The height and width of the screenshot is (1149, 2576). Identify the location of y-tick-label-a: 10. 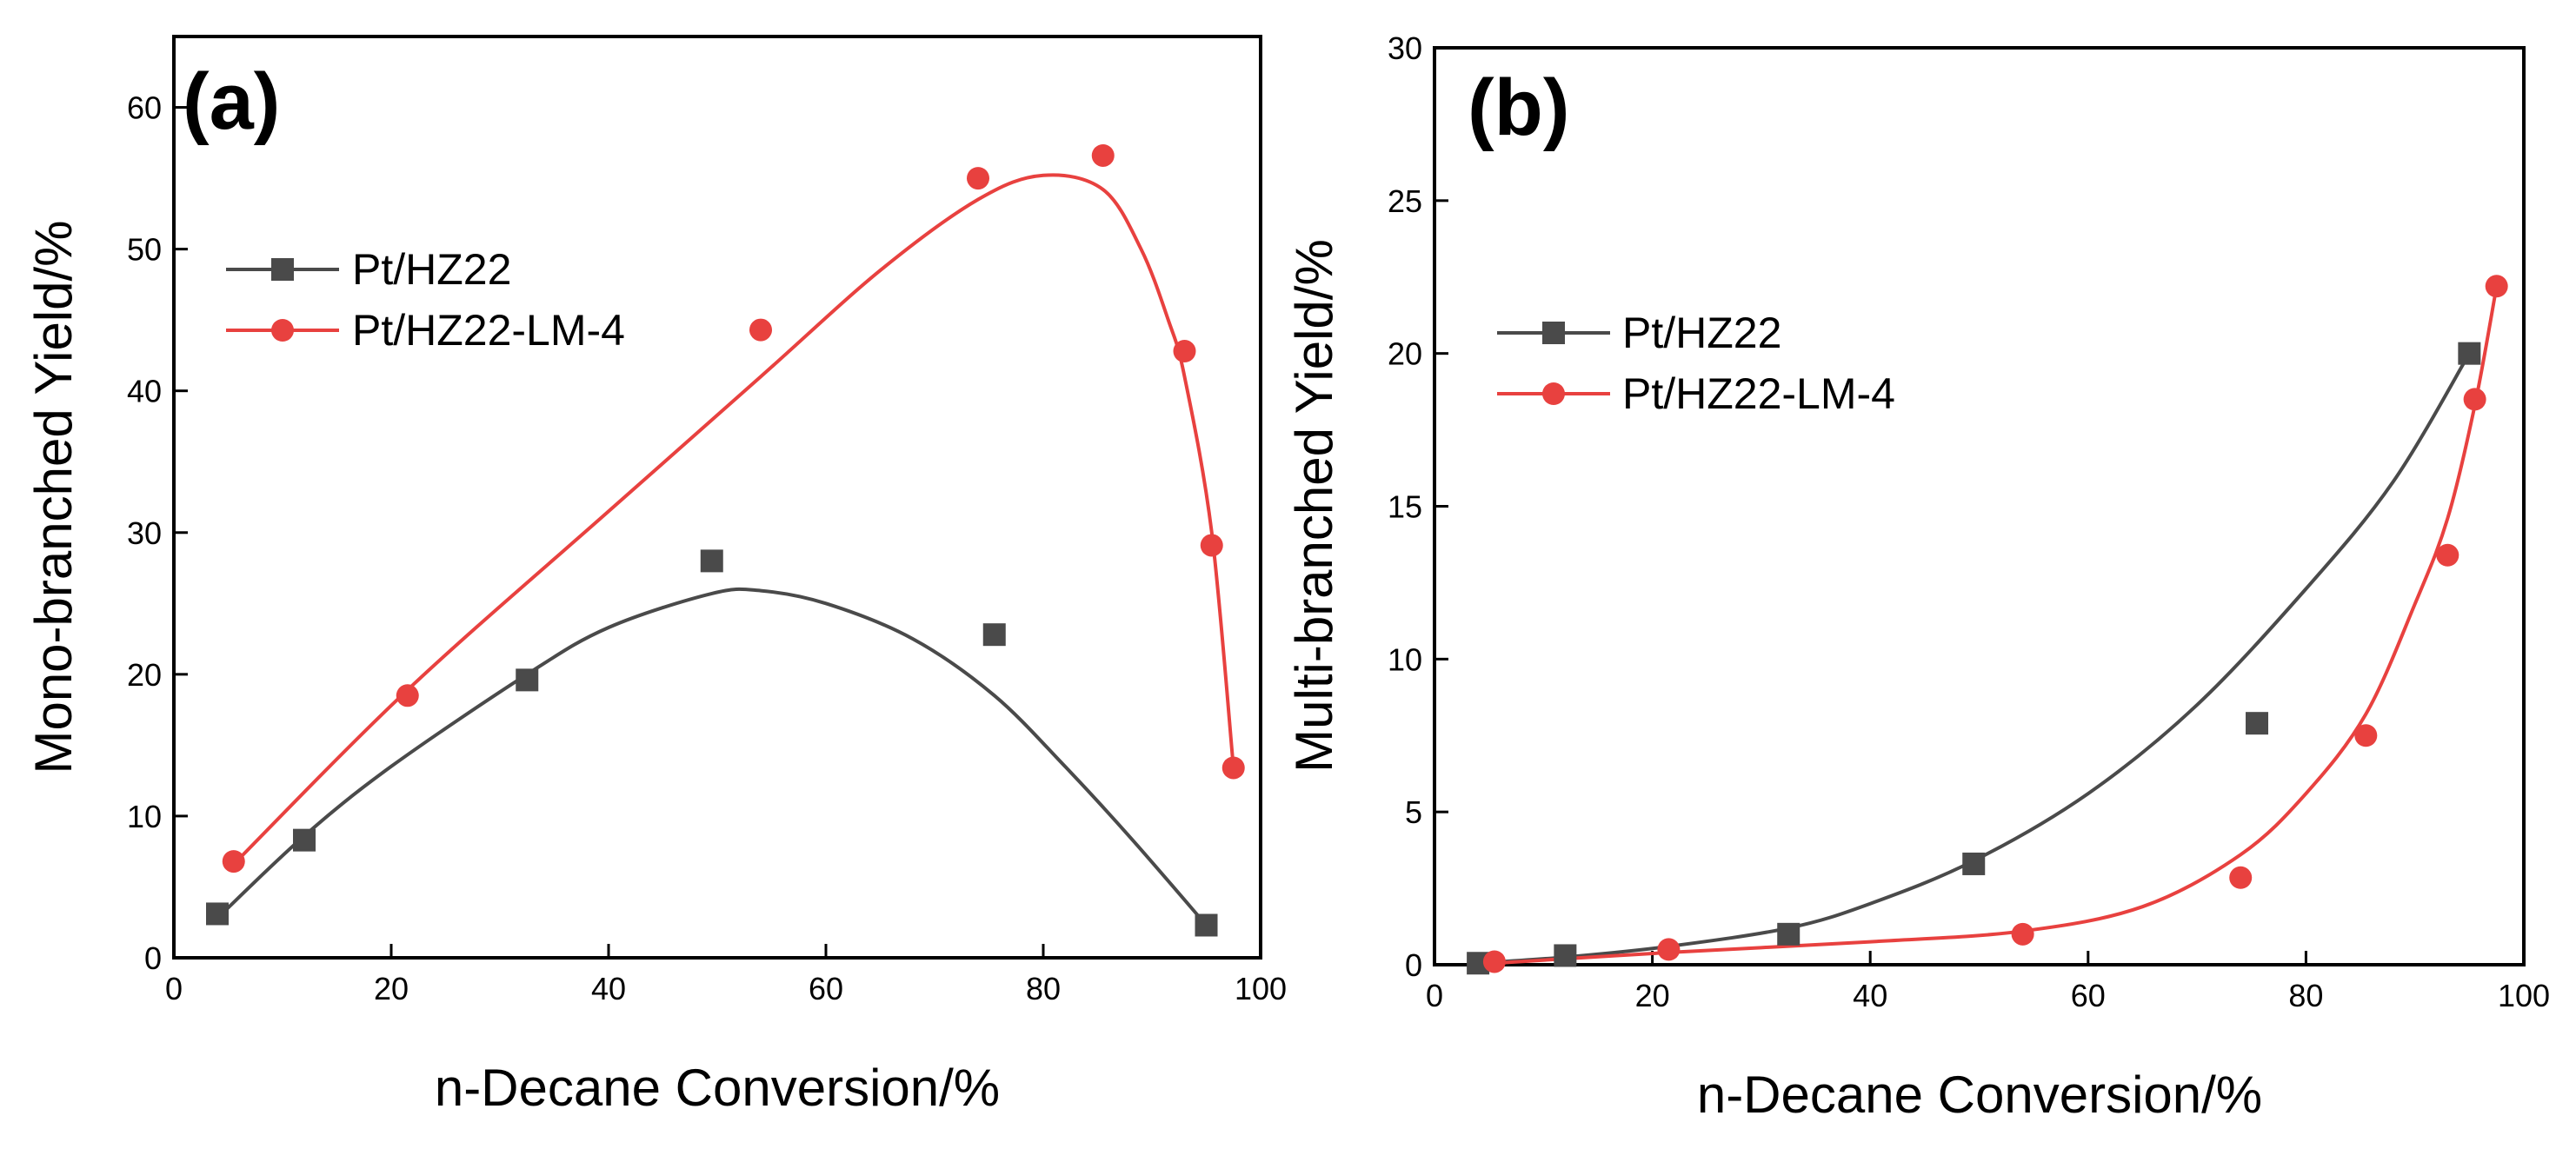
(144, 816).